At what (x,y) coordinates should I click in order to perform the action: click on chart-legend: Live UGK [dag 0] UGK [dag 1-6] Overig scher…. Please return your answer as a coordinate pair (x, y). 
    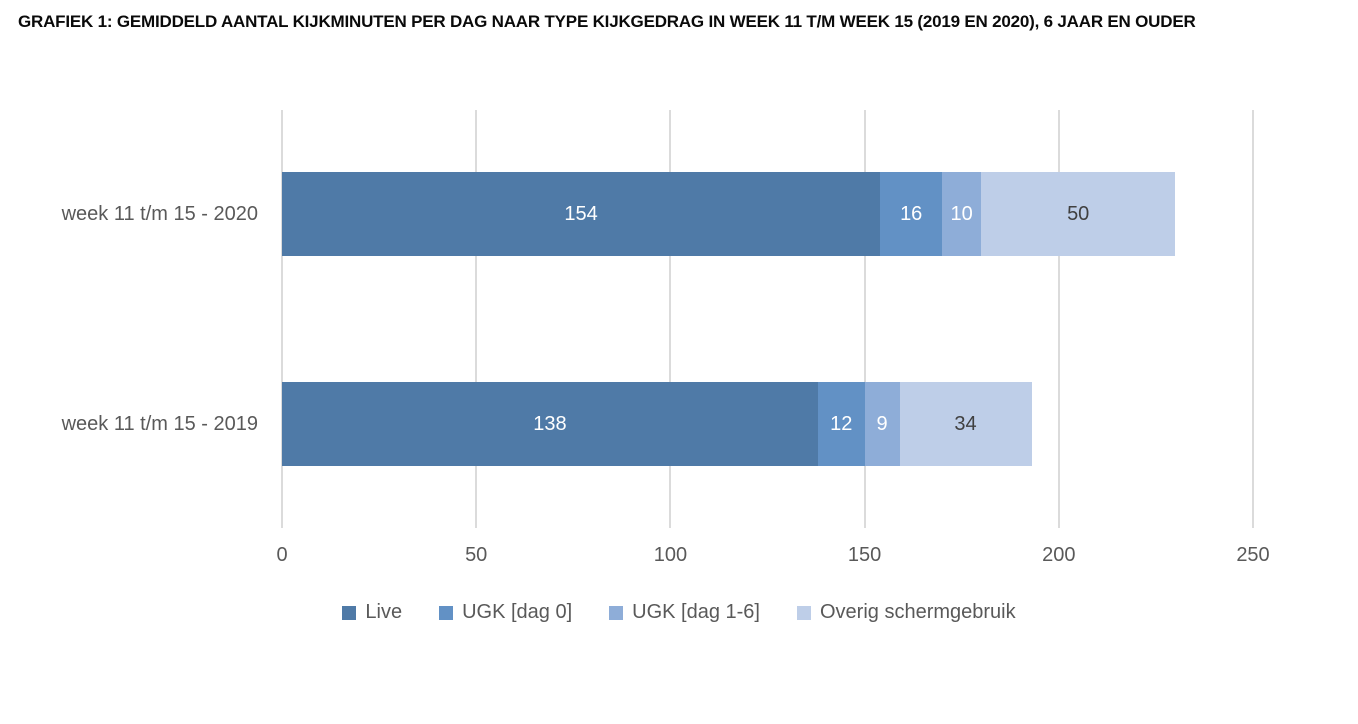
    Looking at the image, I should click on (679, 612).